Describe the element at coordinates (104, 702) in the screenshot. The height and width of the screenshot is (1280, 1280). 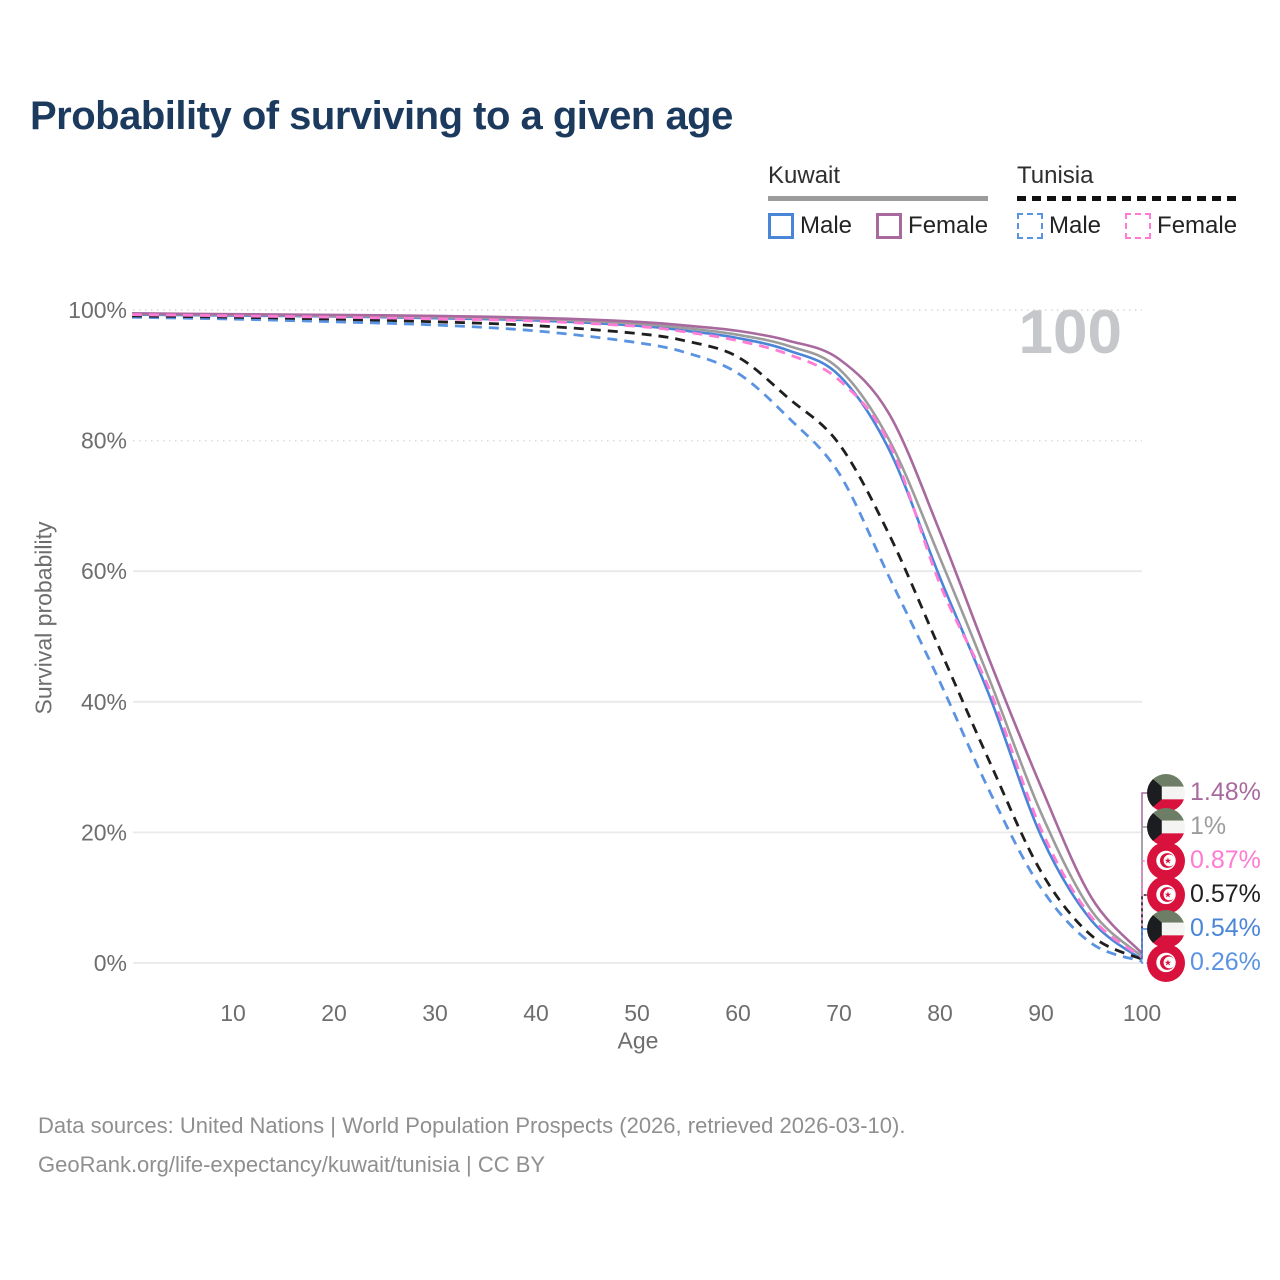
I see `y-tick-label: 40%` at that location.